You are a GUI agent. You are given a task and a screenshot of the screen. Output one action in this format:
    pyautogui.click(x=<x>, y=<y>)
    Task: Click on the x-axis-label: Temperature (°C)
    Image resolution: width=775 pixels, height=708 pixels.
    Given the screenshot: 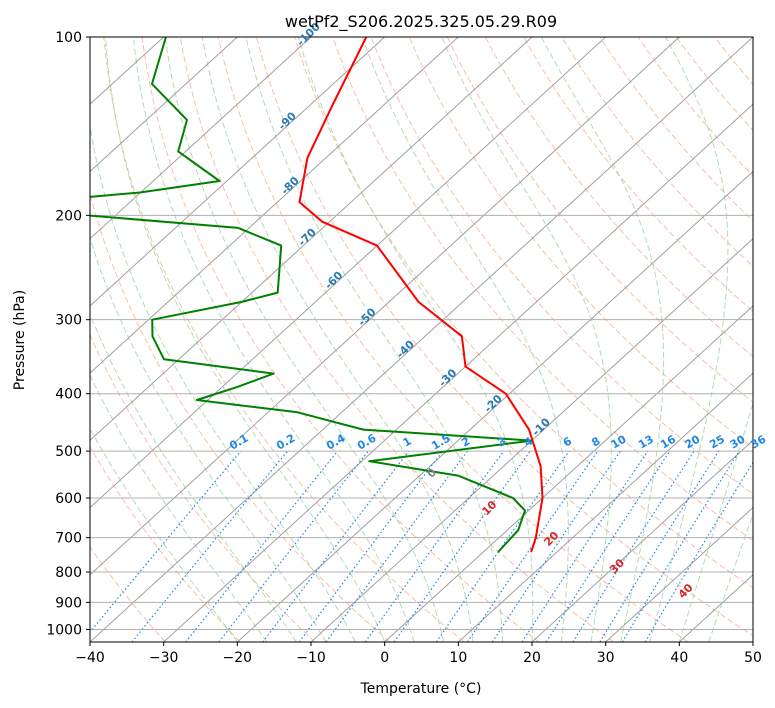 What is the action you would take?
    pyautogui.click(x=421, y=689)
    